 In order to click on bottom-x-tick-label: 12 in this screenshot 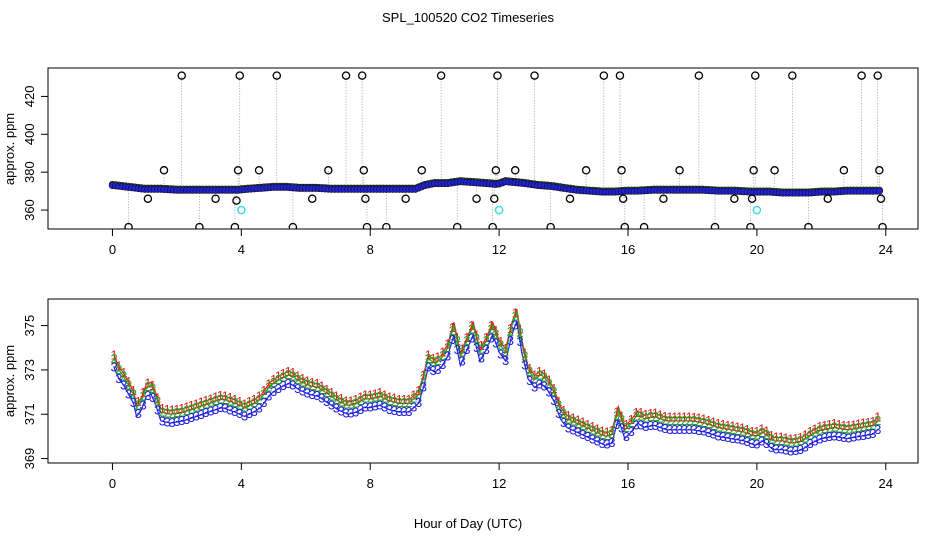, I will do `click(499, 483)`.